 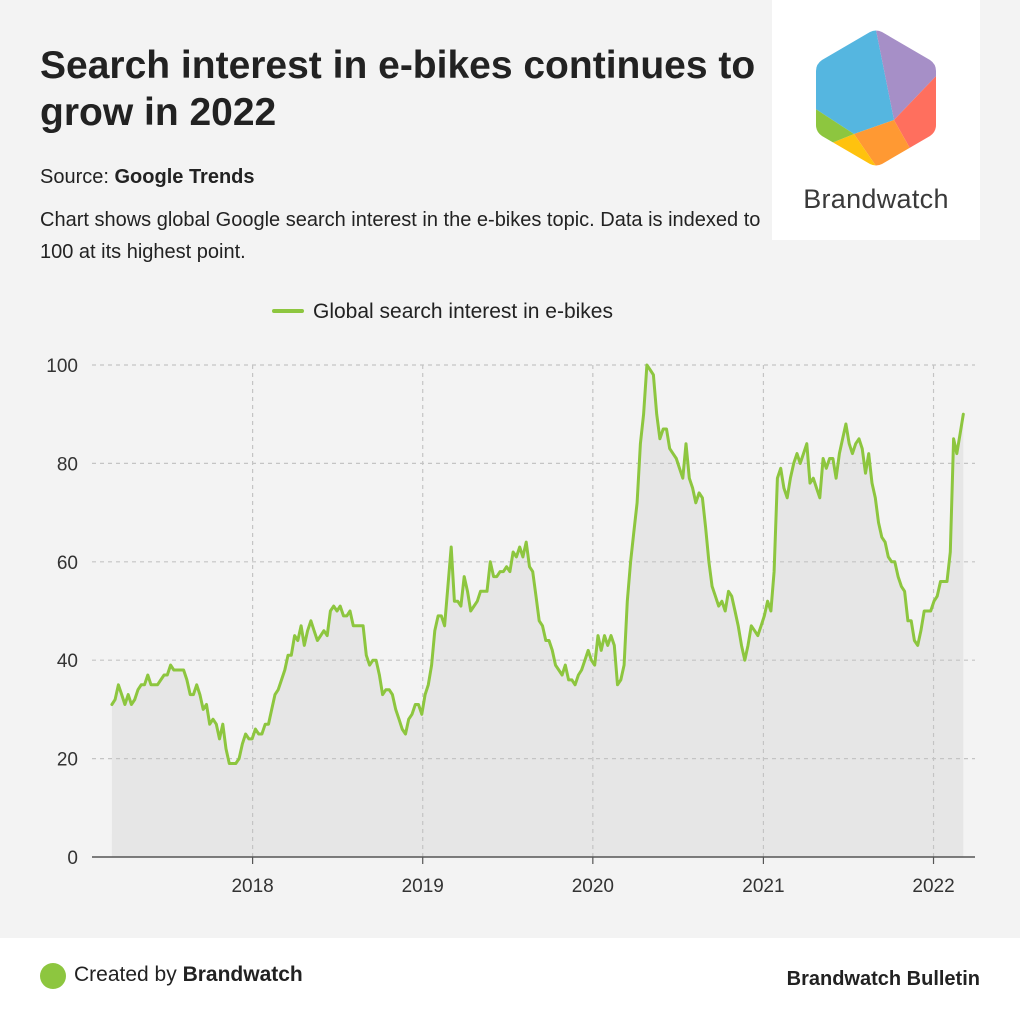 I want to click on x-tick-label: 2021, so click(x=763, y=886).